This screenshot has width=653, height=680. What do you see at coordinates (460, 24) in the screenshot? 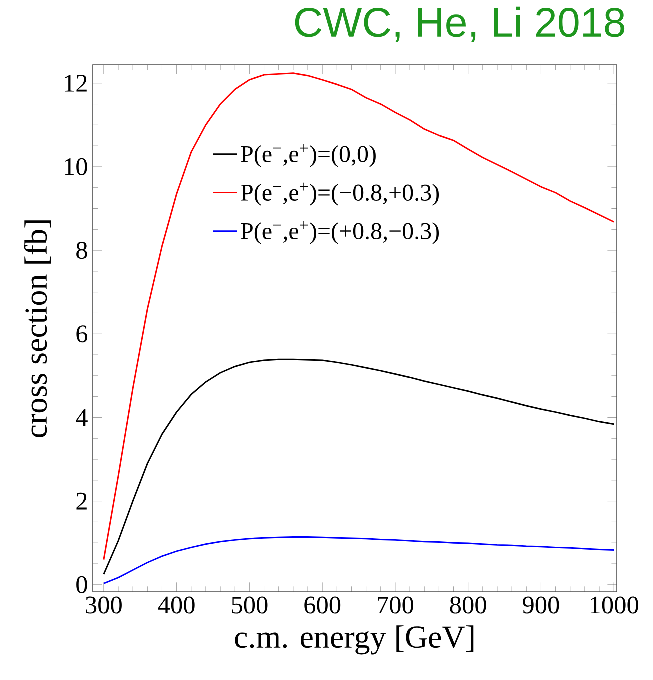
I see `chart-title: CWC, He, Li 2018` at bounding box center [460, 24].